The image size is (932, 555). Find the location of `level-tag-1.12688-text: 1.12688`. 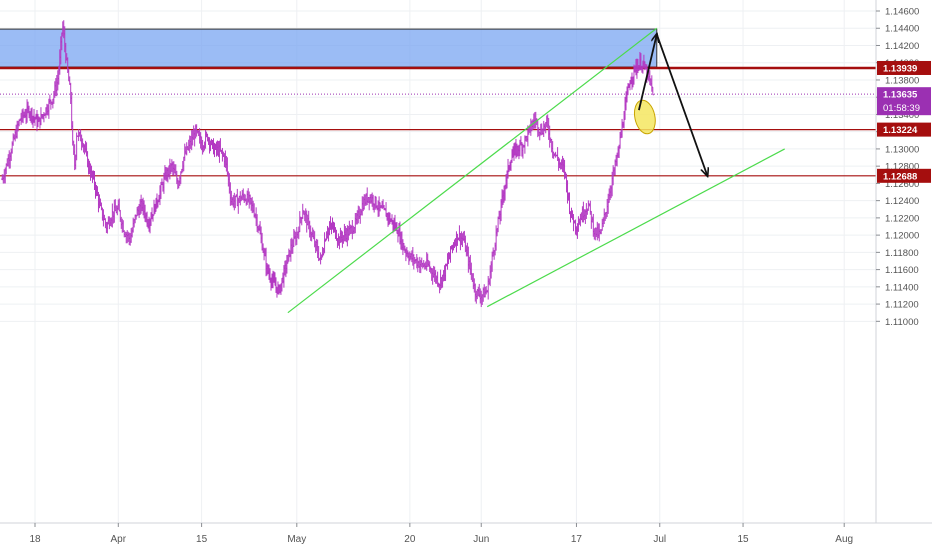

level-tag-1.12688-text: 1.12688 is located at coordinates (900, 176).